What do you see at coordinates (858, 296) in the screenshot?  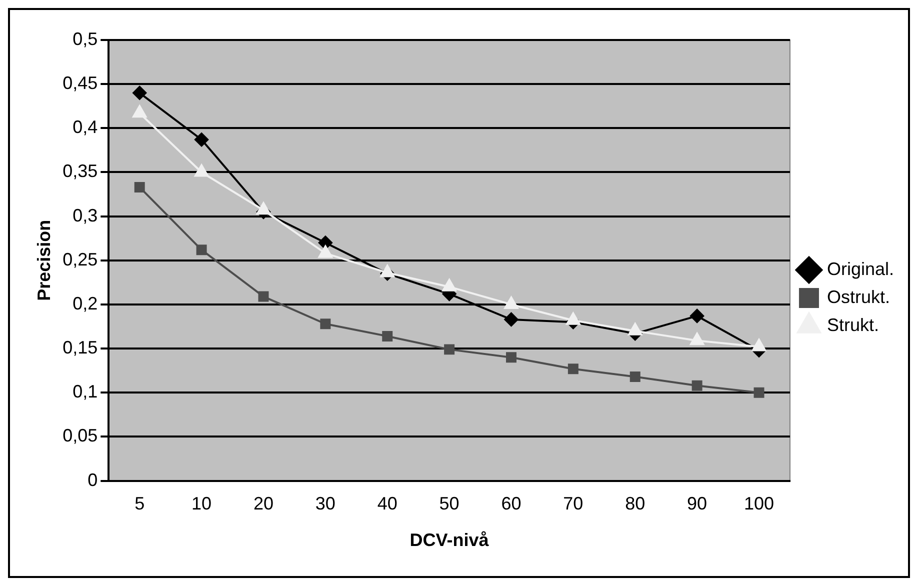 I see `legend-label: Ostrukt.` at bounding box center [858, 296].